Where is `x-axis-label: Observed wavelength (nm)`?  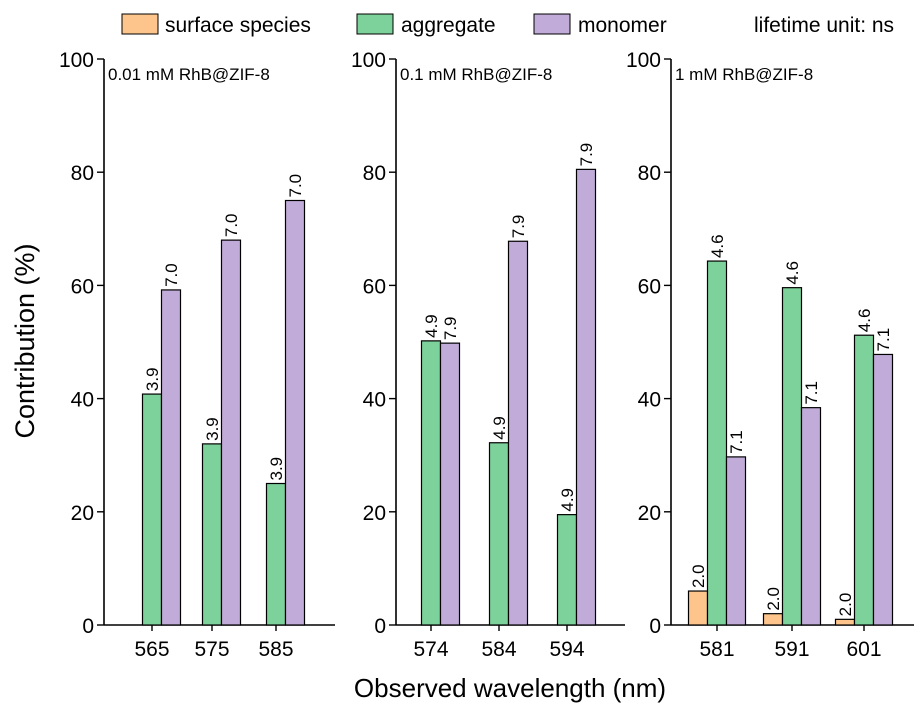
x-axis-label: Observed wavelength (nm) is located at coordinates (510, 688).